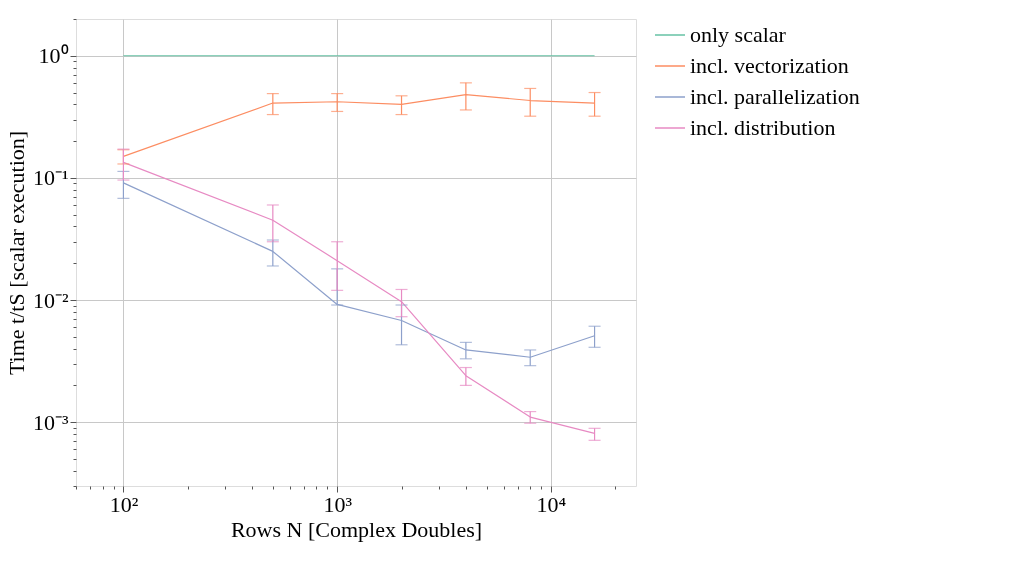 This screenshot has height=568, width=1027. What do you see at coordinates (338, 504) in the screenshot?
I see `x-tick-label: 10³` at bounding box center [338, 504].